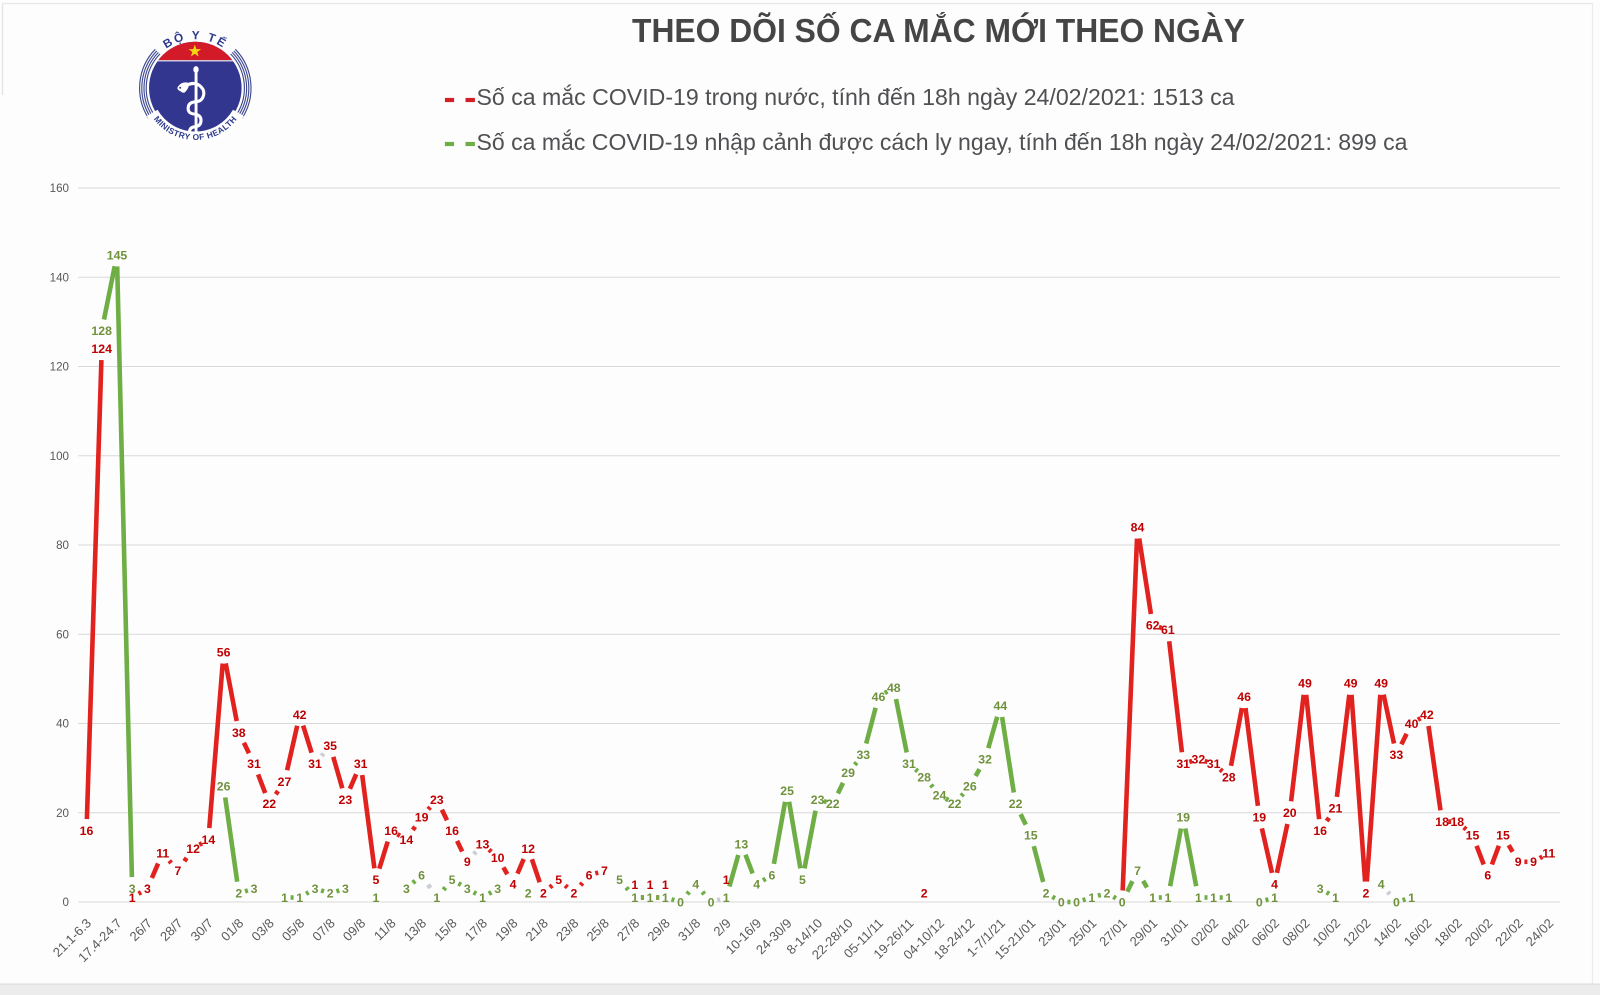 The image size is (1600, 995). What do you see at coordinates (863, 755) in the screenshot?
I see `svg-text: 33` at bounding box center [863, 755].